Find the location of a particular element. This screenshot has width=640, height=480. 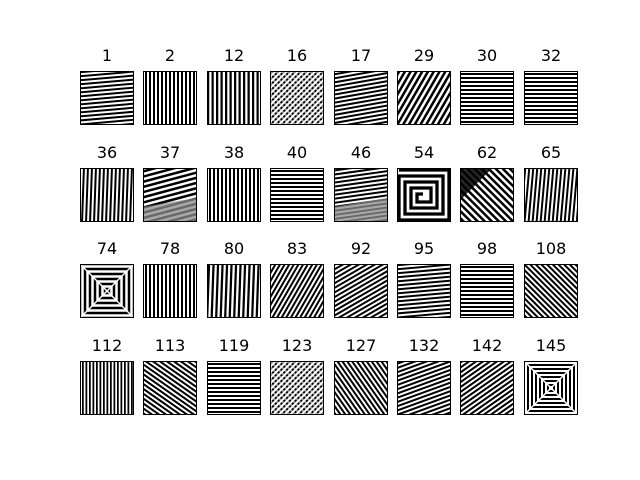

tile-title: 95 is located at coordinates (424, 248).